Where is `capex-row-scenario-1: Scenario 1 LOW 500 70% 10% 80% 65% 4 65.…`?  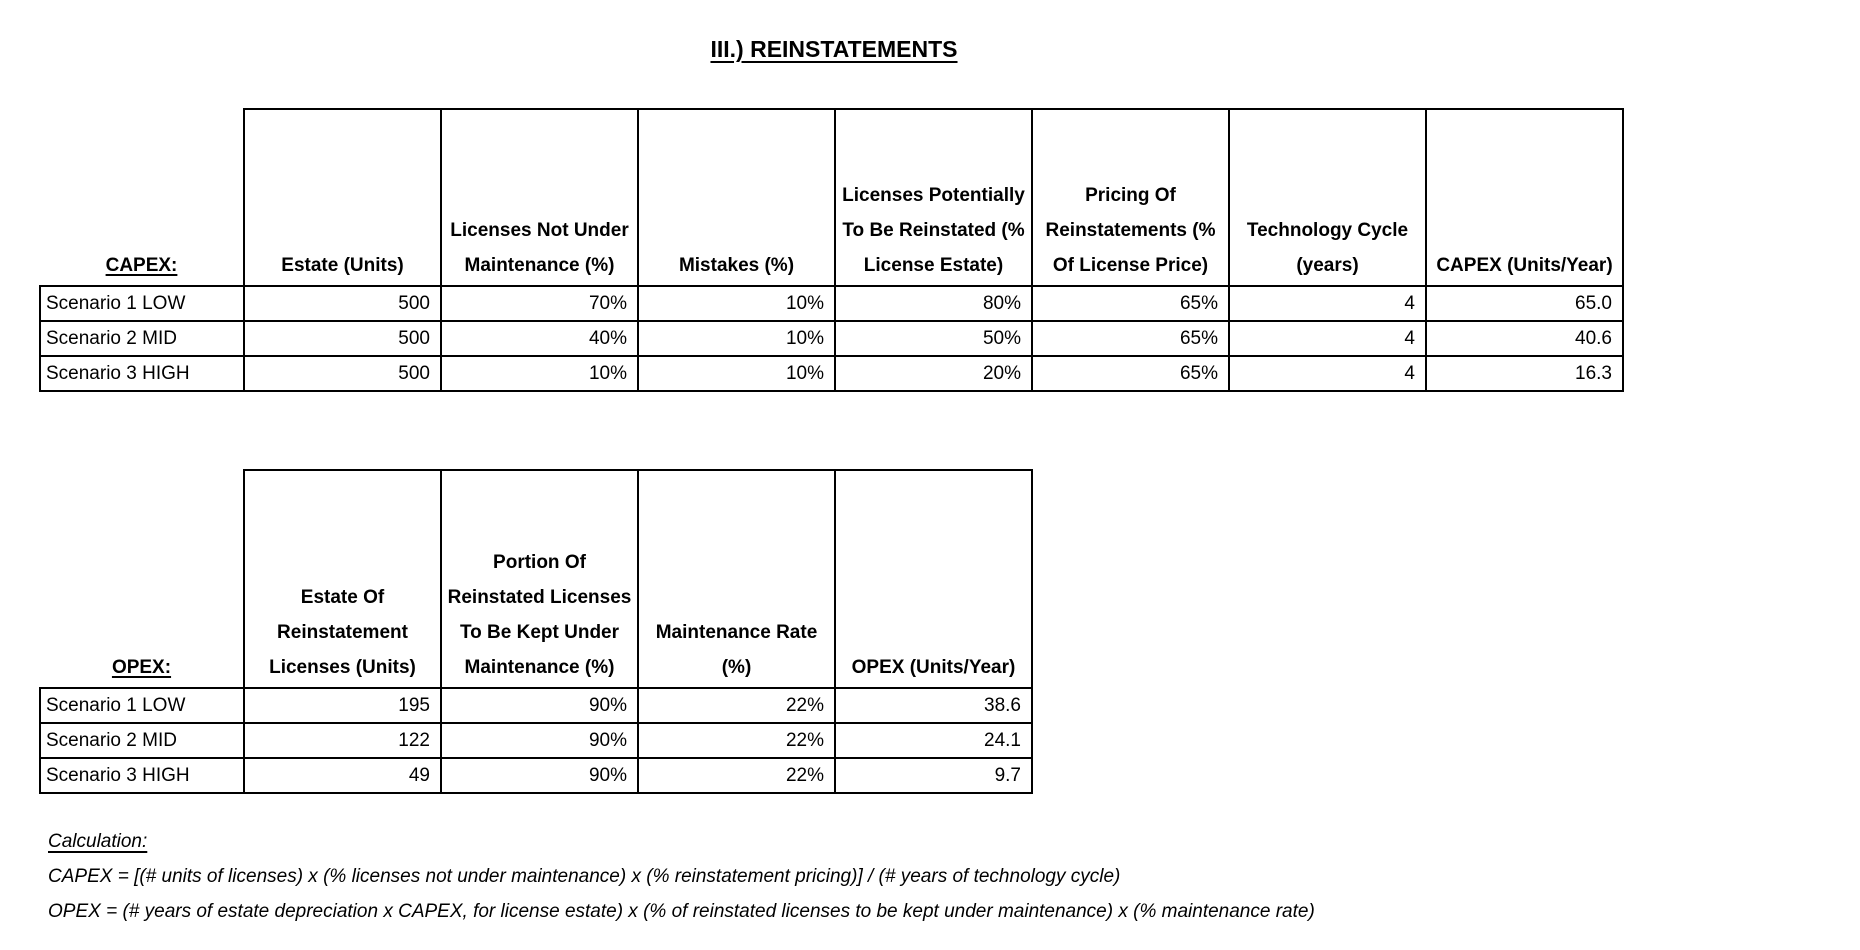
capex-row-scenario-1: Scenario 1 LOW 500 70% 10% 80% 65% 4 65.… is located at coordinates (831, 303).